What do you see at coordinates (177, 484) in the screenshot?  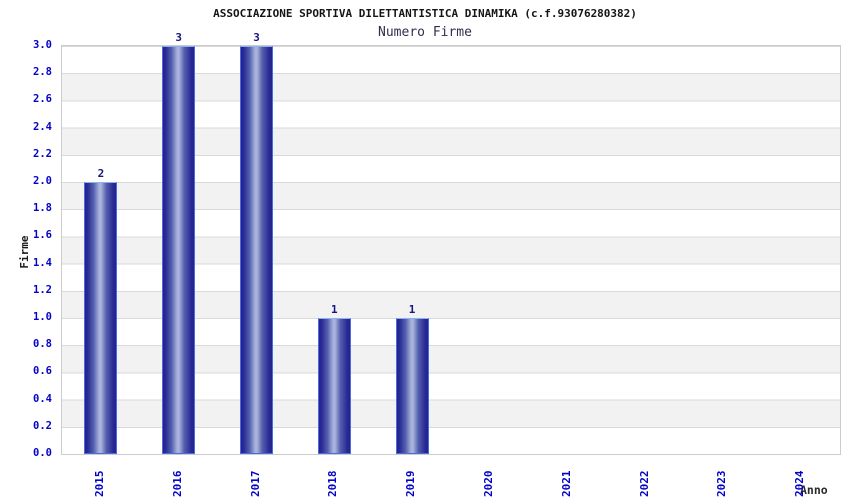 I see `x-tick-label-2016: 2016` at bounding box center [177, 484].